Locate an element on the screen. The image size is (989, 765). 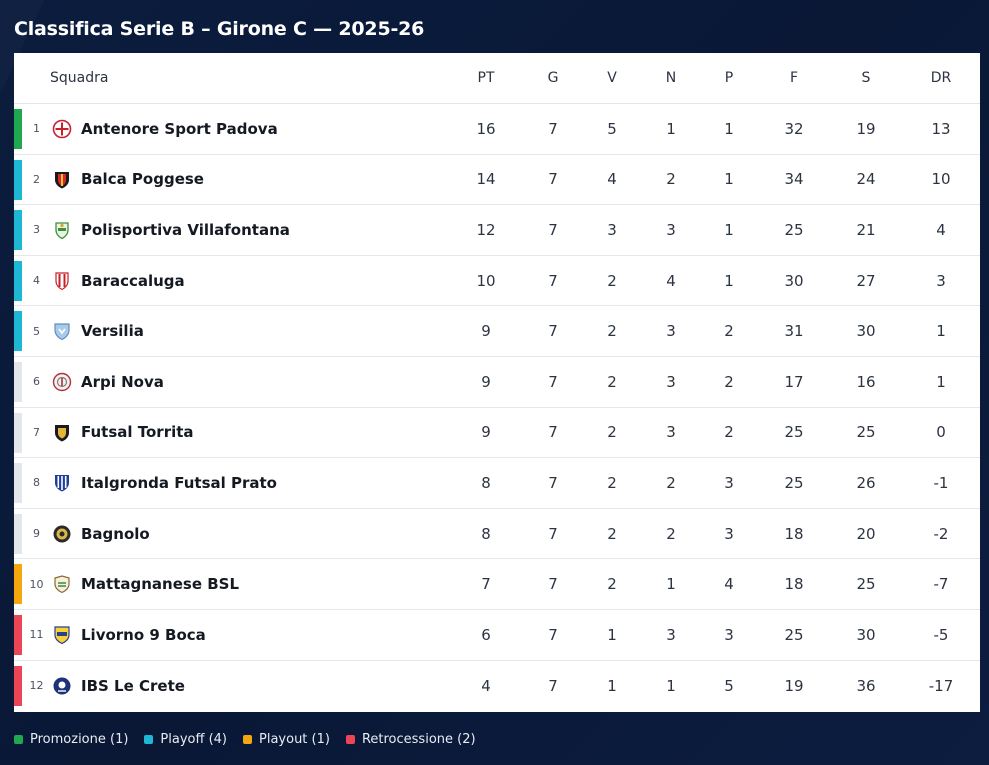
position: 4 is located at coordinates (36, 281).